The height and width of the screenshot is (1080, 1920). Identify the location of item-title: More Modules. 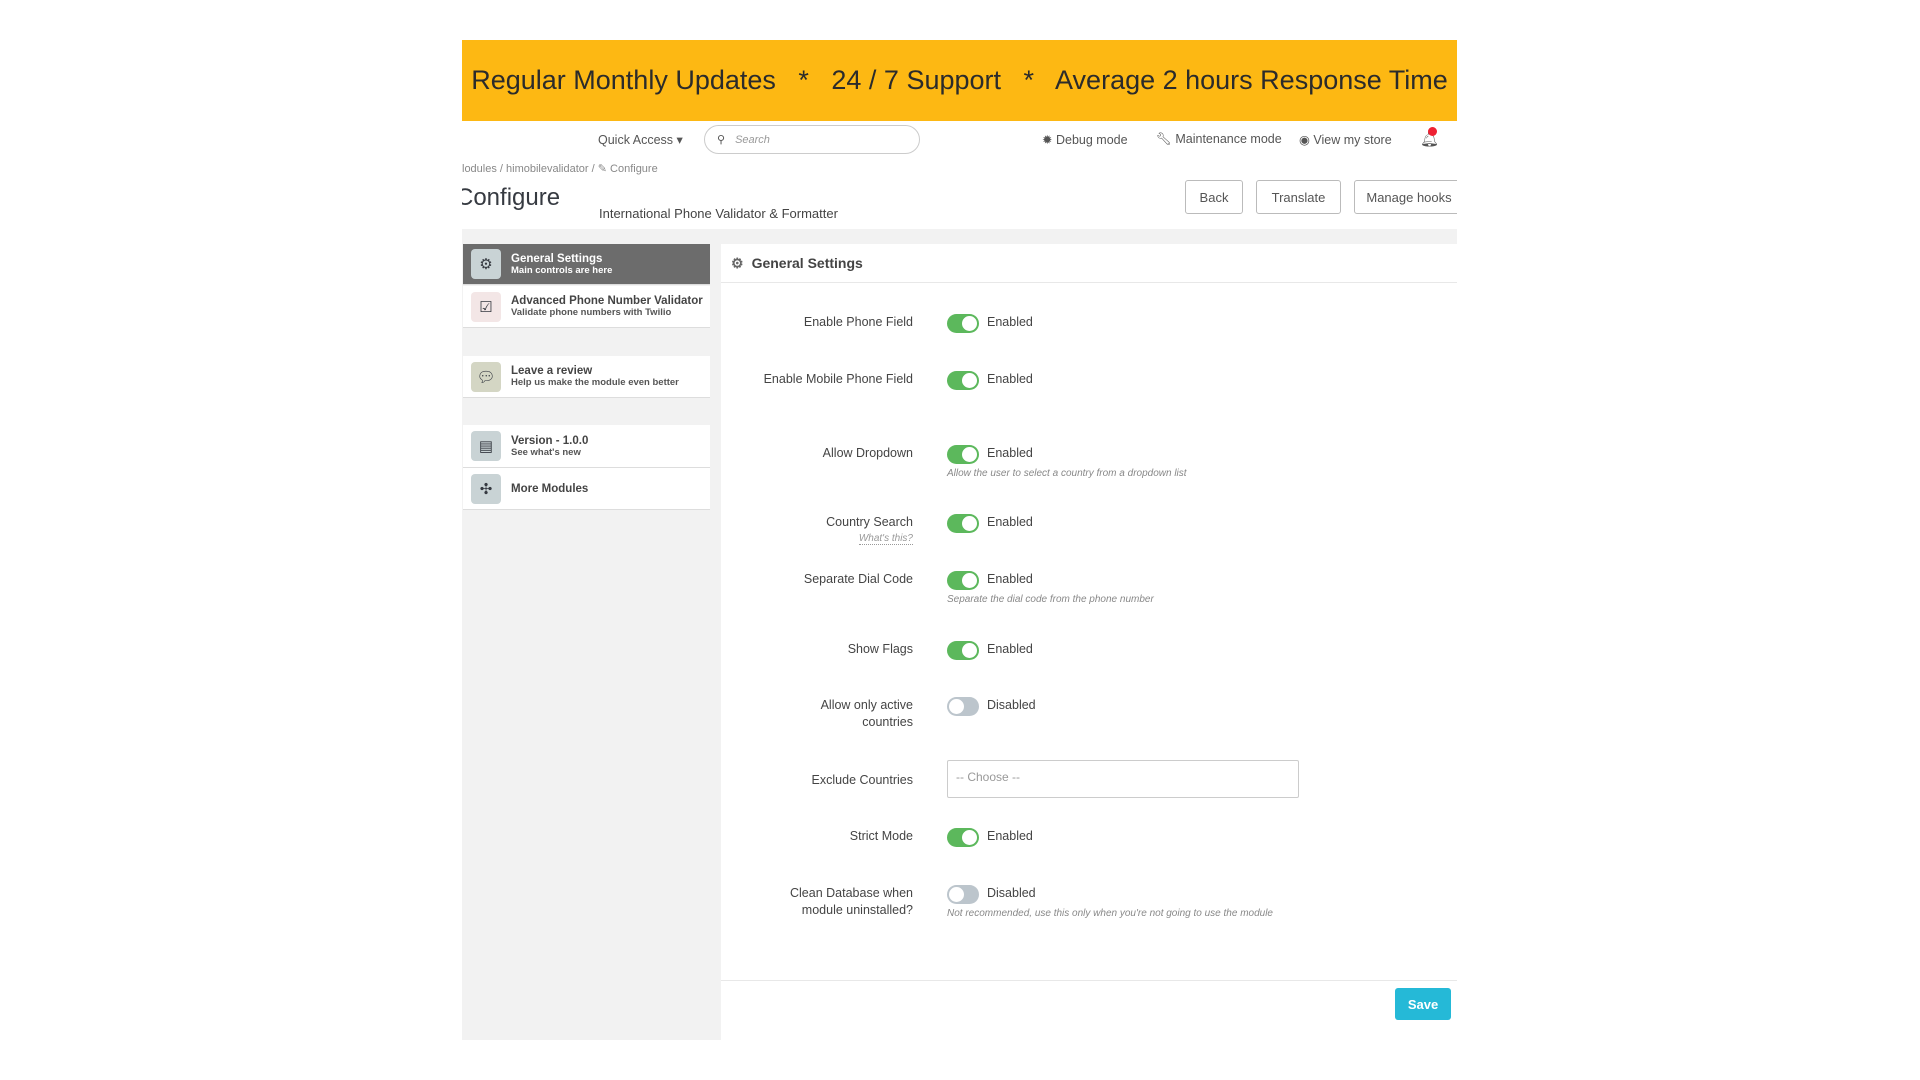
(550, 488).